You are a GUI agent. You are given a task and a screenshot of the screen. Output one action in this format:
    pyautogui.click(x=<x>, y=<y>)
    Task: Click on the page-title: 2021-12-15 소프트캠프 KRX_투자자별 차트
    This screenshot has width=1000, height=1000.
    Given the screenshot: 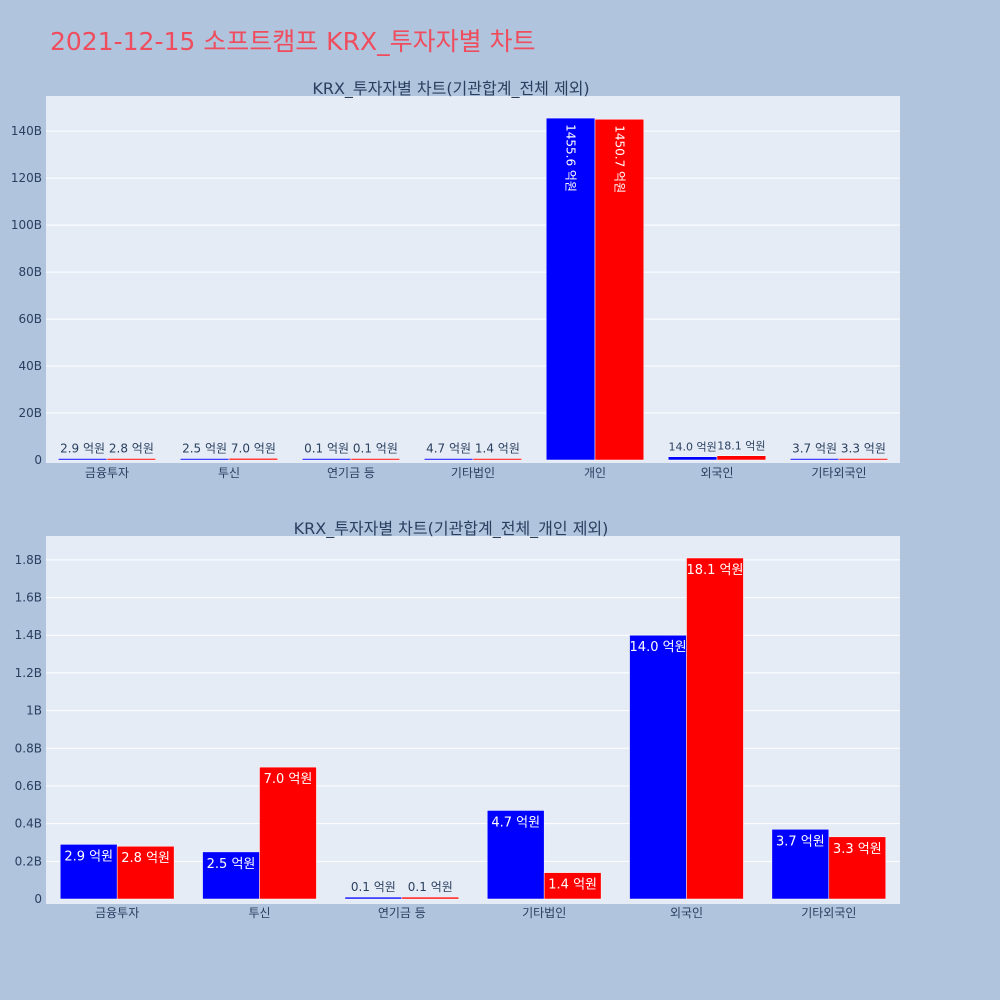 What is the action you would take?
    pyautogui.click(x=293, y=41)
    